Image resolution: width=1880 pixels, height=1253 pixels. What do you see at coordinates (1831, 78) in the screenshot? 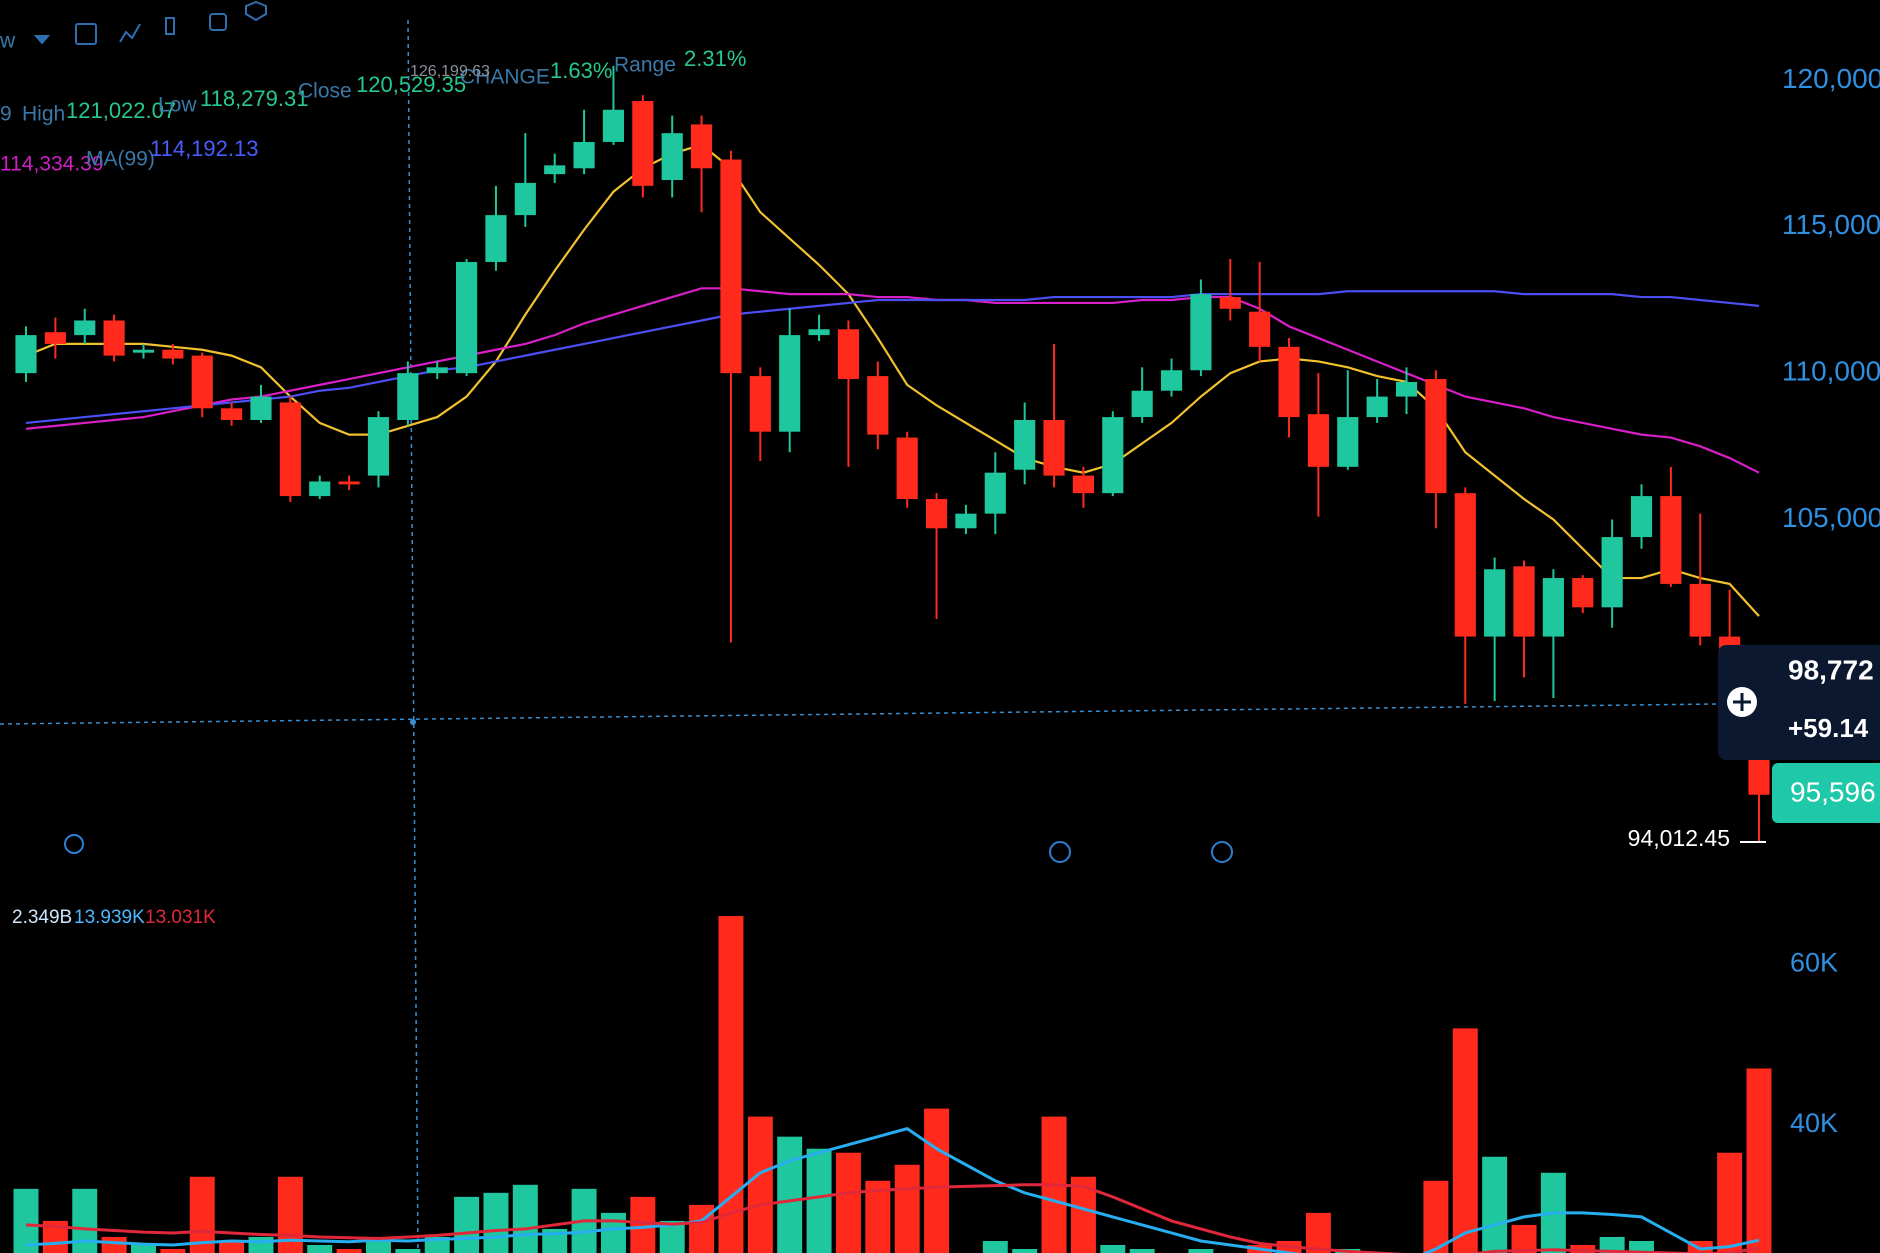
I see `y-tick-label: 120,000` at bounding box center [1831, 78].